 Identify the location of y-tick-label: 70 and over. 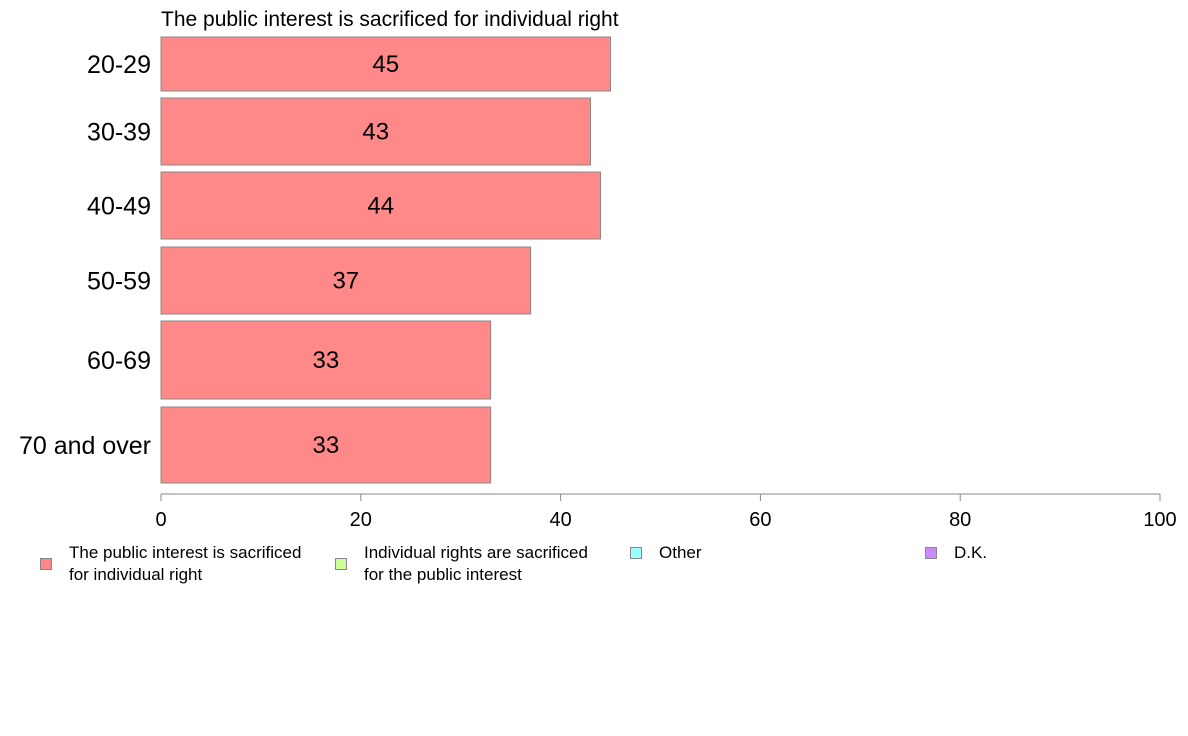
(85, 446).